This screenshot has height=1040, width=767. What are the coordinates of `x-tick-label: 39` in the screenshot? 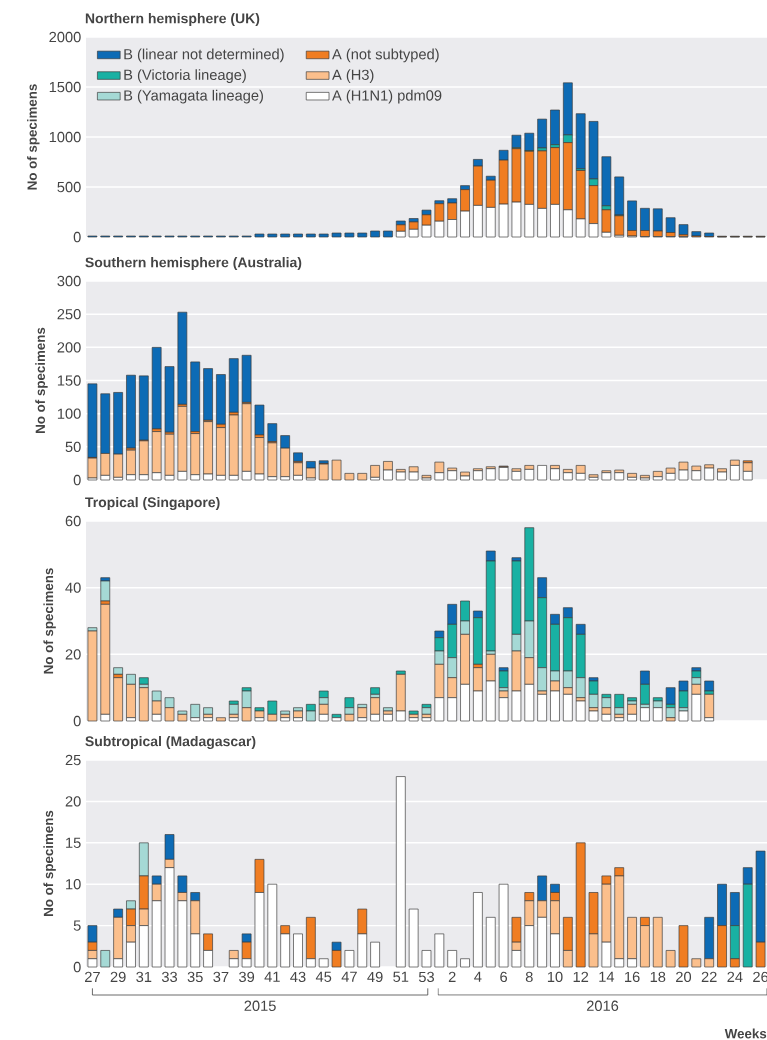 It's located at (247, 977).